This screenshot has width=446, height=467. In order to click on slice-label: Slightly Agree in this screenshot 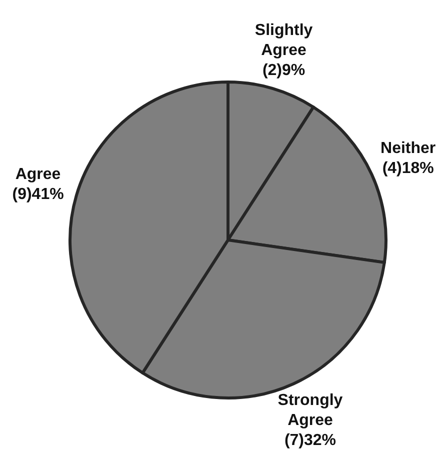, I will do `click(283, 40)`.